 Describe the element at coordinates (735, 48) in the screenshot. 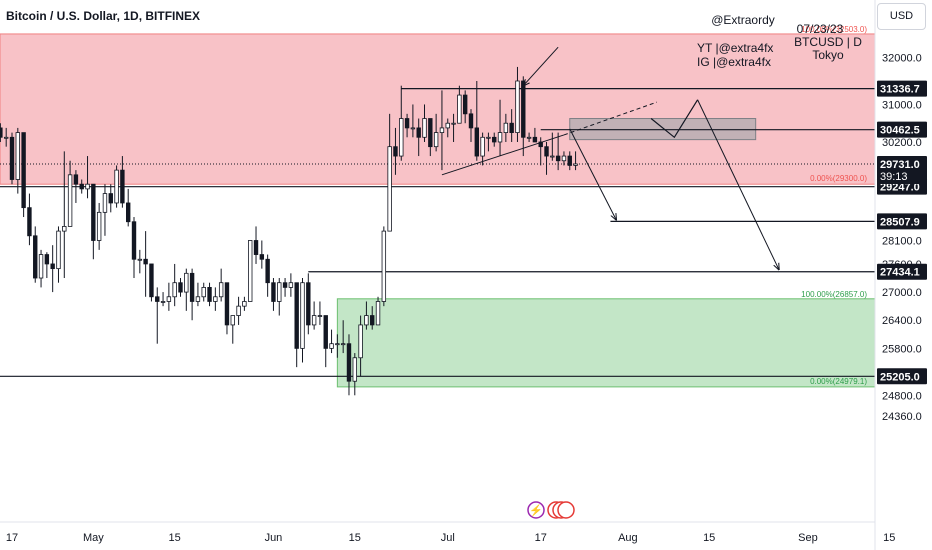

I see `youtube-label: YT |@extra4fx` at that location.